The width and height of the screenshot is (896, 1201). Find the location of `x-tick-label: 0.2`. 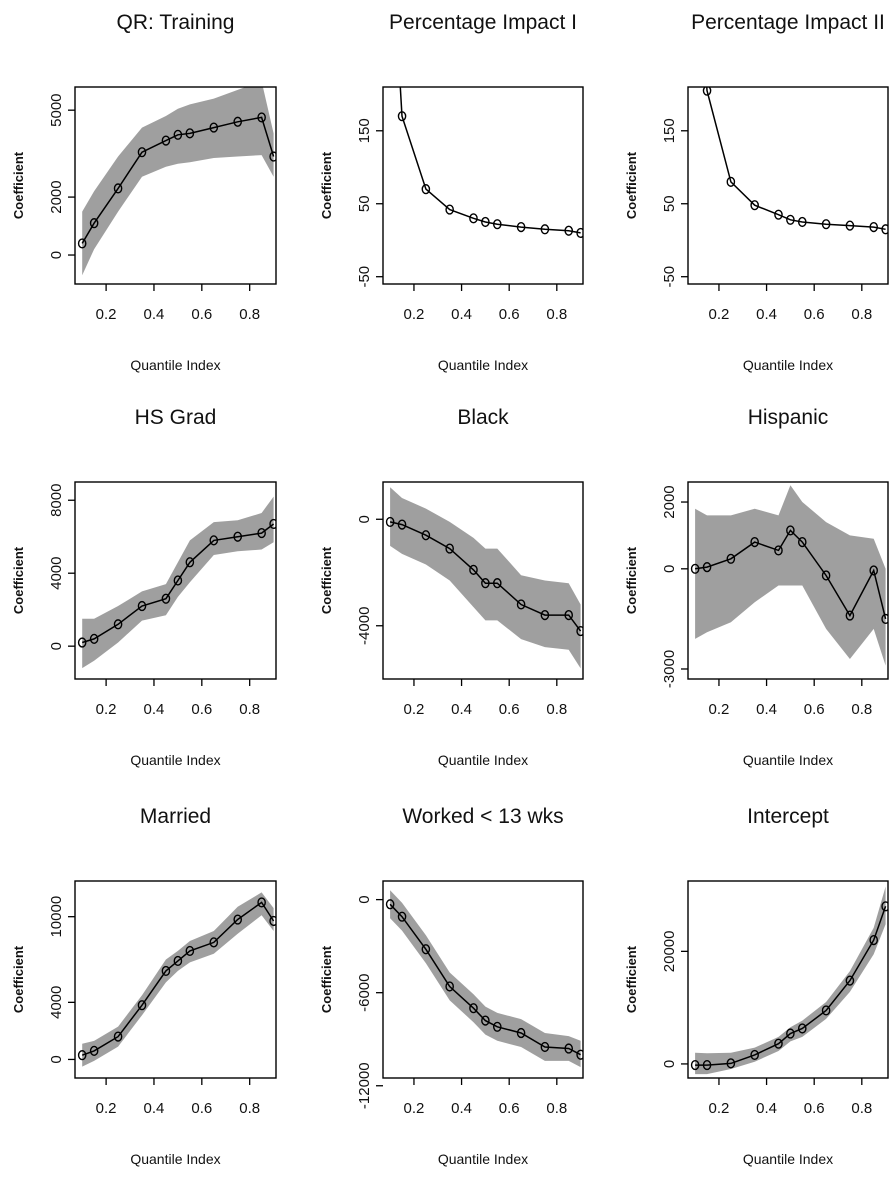

x-tick-label: 0.2 is located at coordinates (414, 314).